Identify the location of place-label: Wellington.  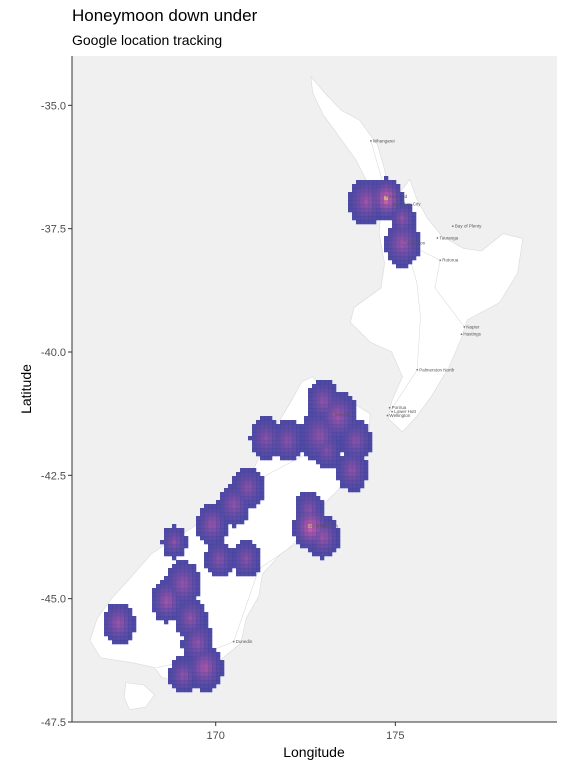
(399, 415).